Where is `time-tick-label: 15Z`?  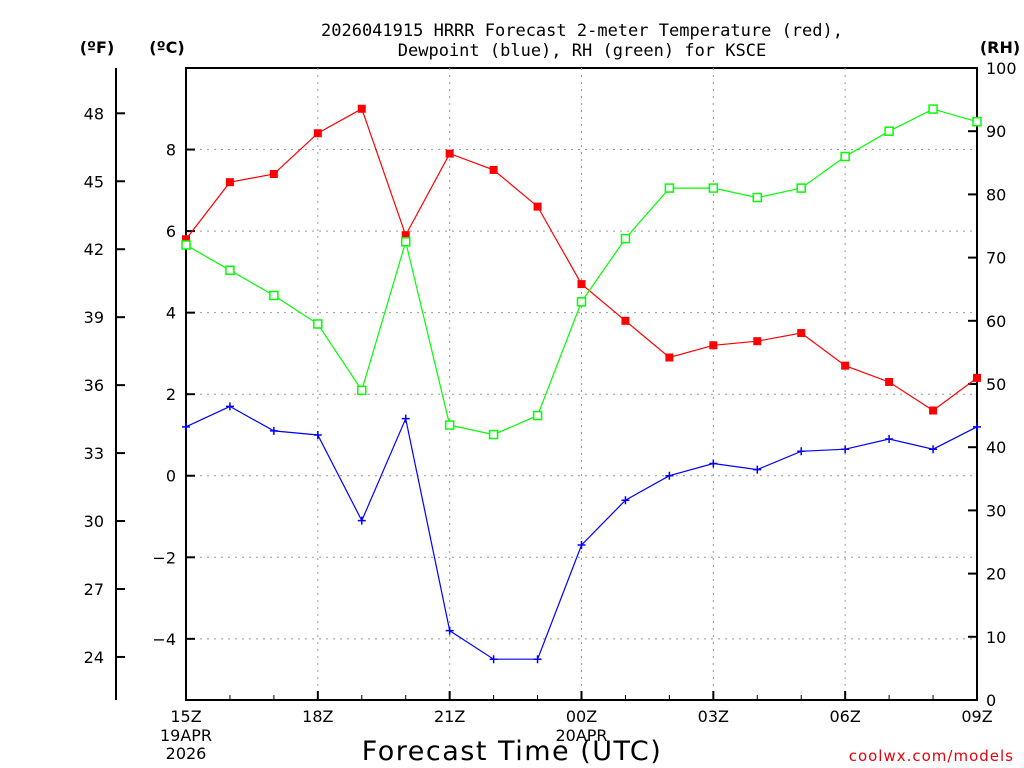 time-tick-label: 15Z is located at coordinates (185, 716).